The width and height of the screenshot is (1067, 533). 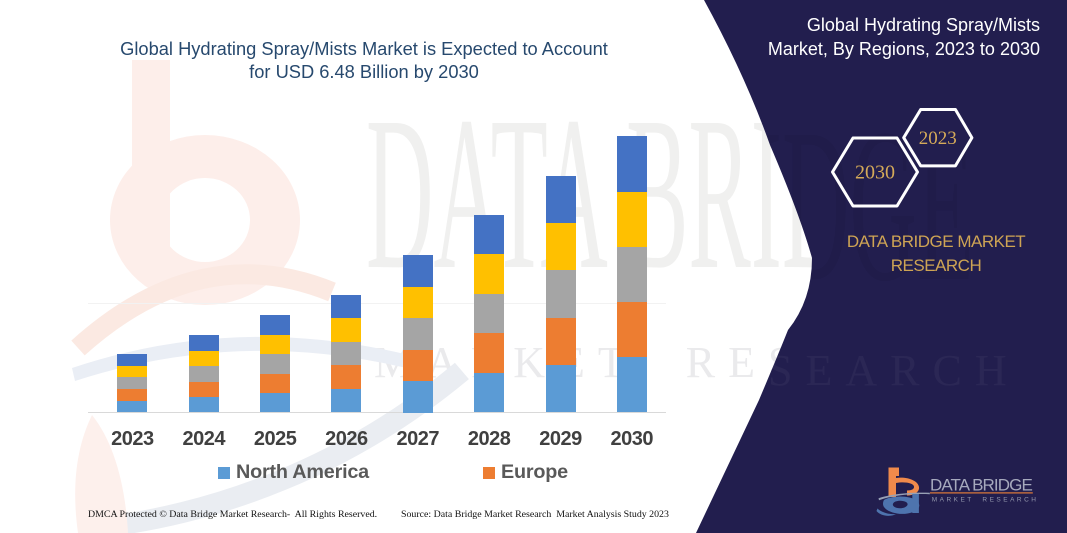 I want to click on svg-text: 2023, so click(x=938, y=138).